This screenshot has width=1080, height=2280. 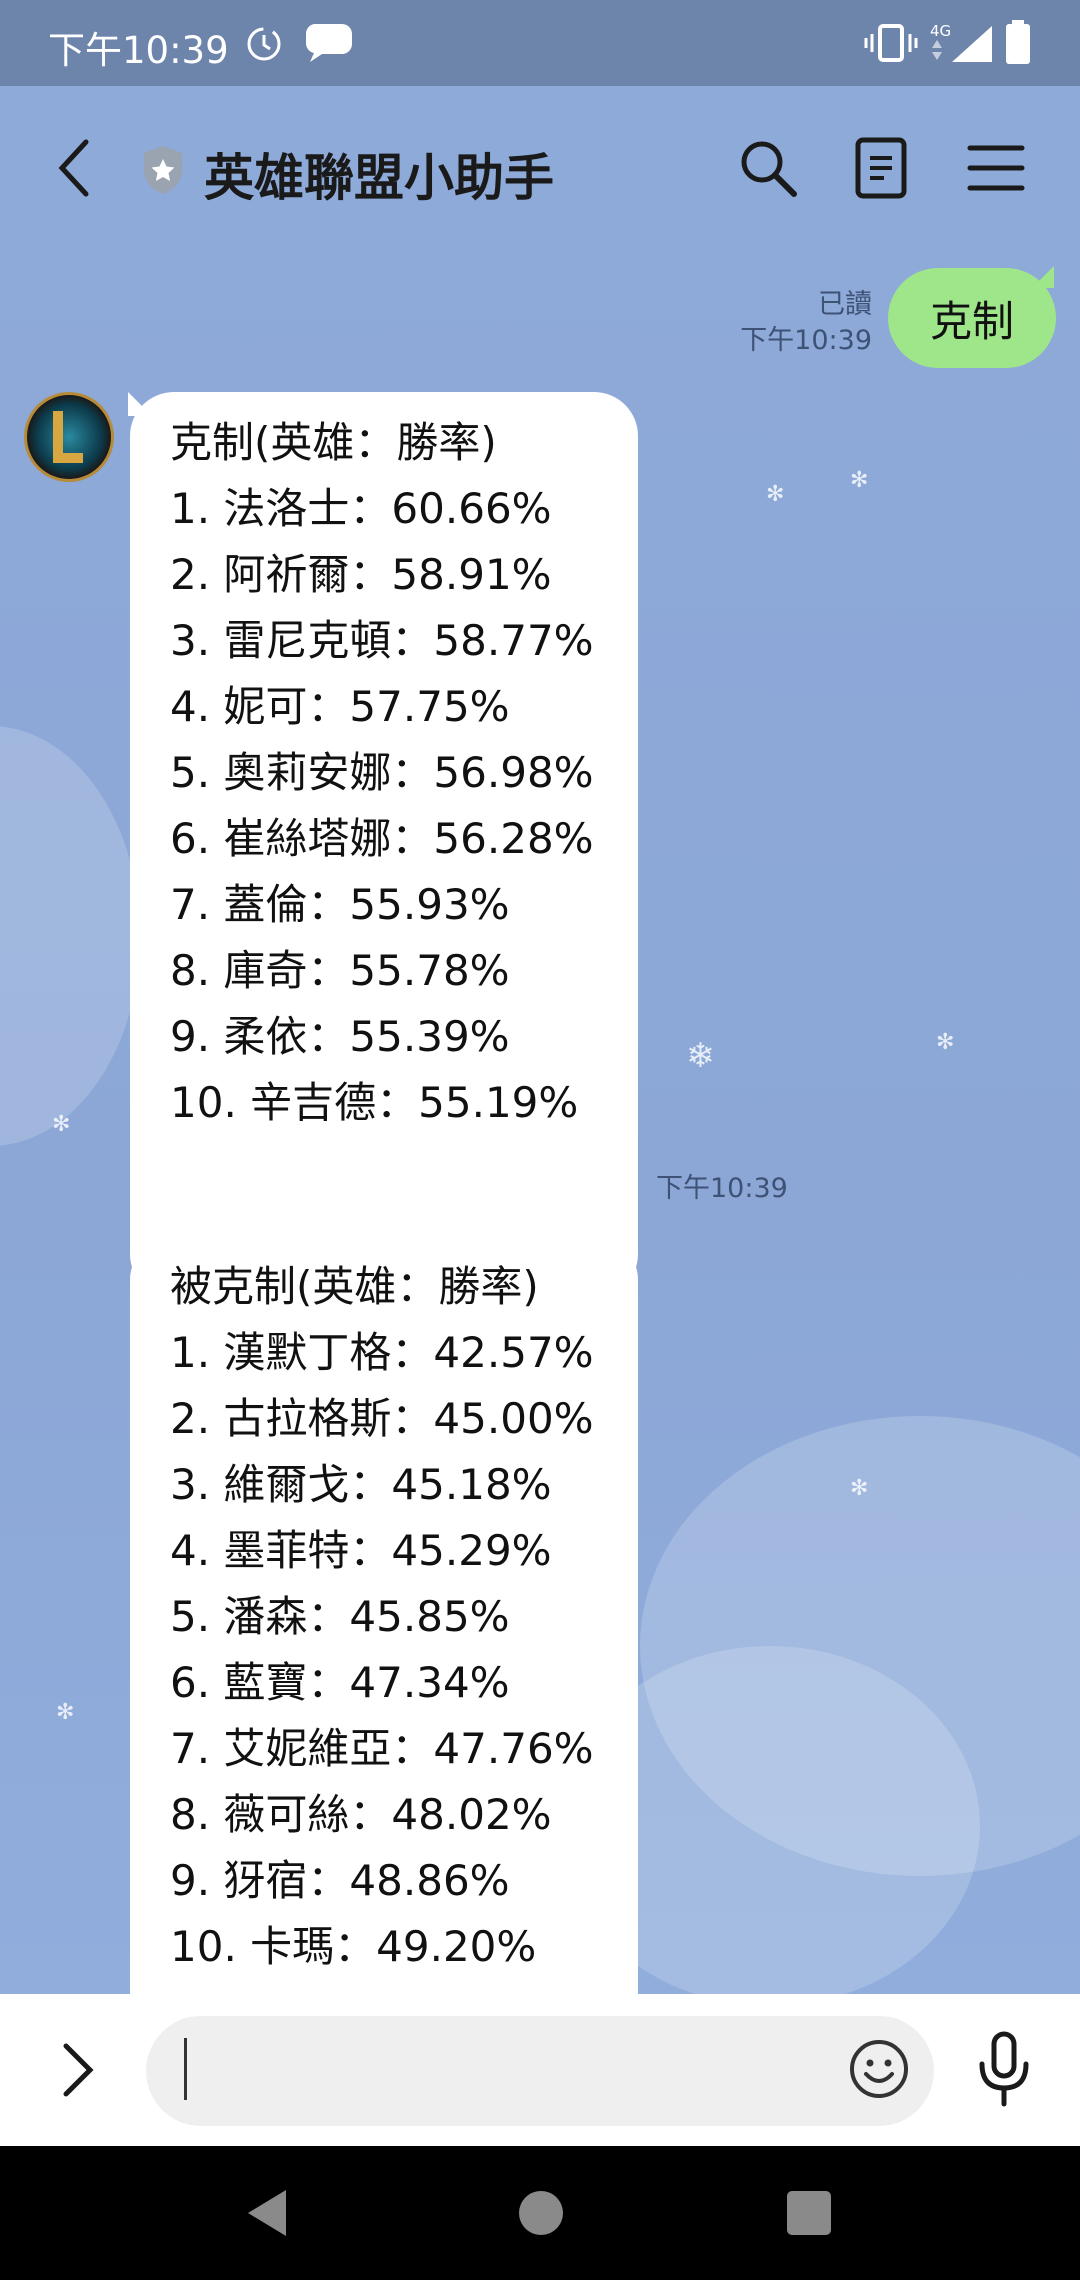 I want to click on battery-icon, so click(x=1018, y=42).